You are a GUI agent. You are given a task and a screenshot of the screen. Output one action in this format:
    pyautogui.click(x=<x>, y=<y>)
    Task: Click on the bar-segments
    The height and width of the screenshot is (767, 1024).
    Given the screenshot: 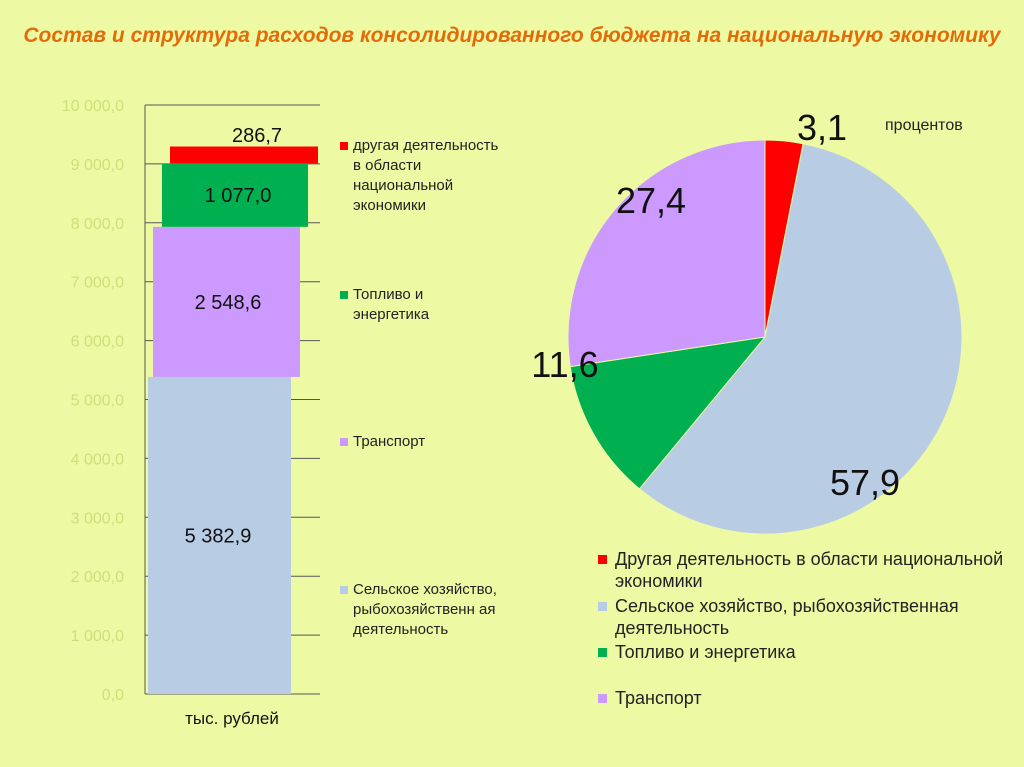 What is the action you would take?
    pyautogui.click(x=233, y=420)
    